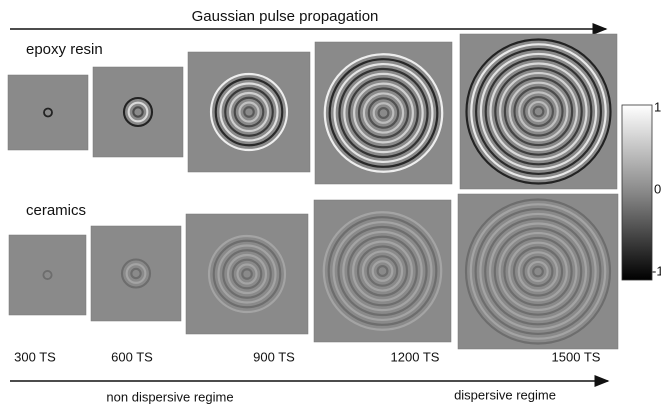 This screenshot has height=407, width=661. What do you see at coordinates (169, 396) in the screenshot?
I see `regime-label: non dispersive regime` at bounding box center [169, 396].